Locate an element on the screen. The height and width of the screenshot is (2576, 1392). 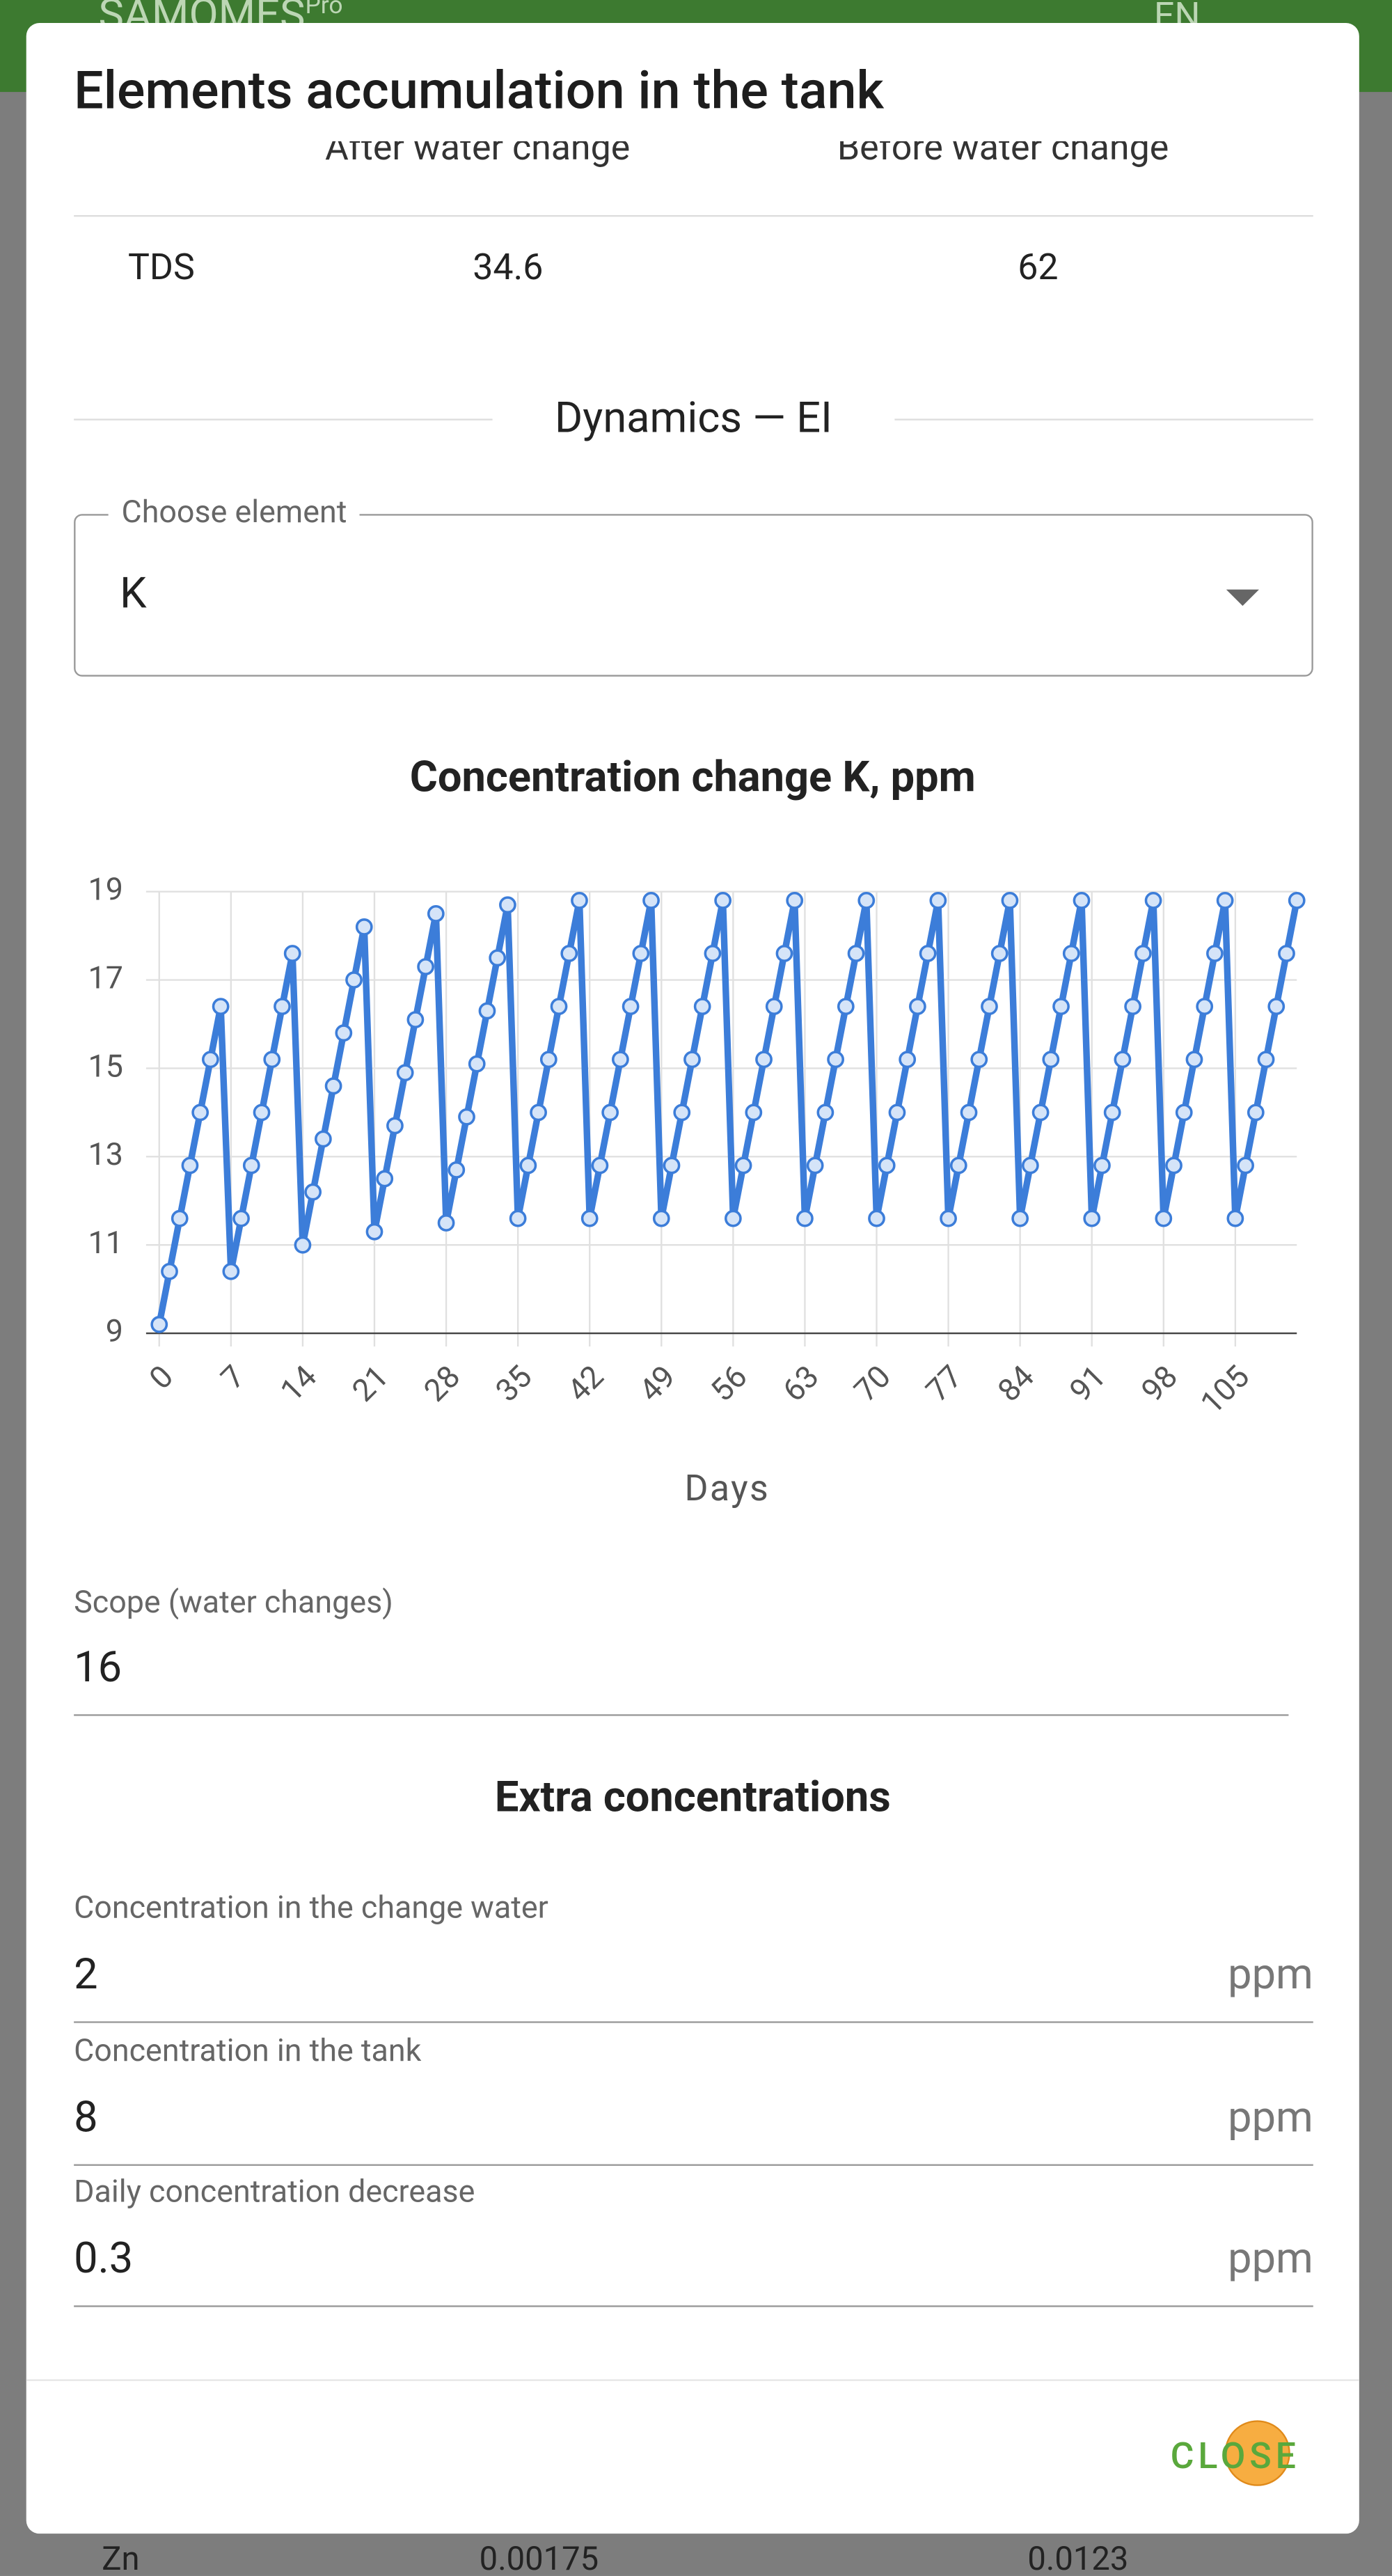
table-header-clip: After water change Before water change is located at coordinates (692, 182).